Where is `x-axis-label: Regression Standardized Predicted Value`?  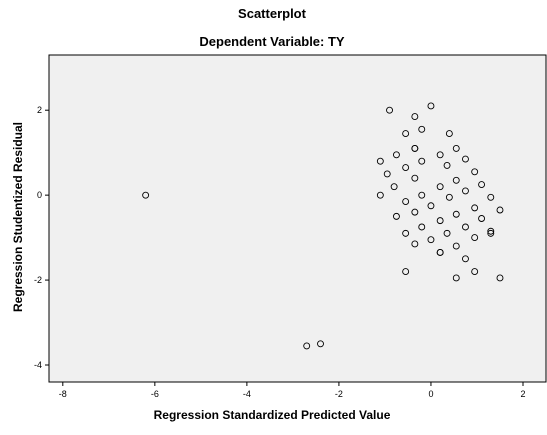
x-axis-label: Regression Standardized Predicted Value is located at coordinates (272, 415).